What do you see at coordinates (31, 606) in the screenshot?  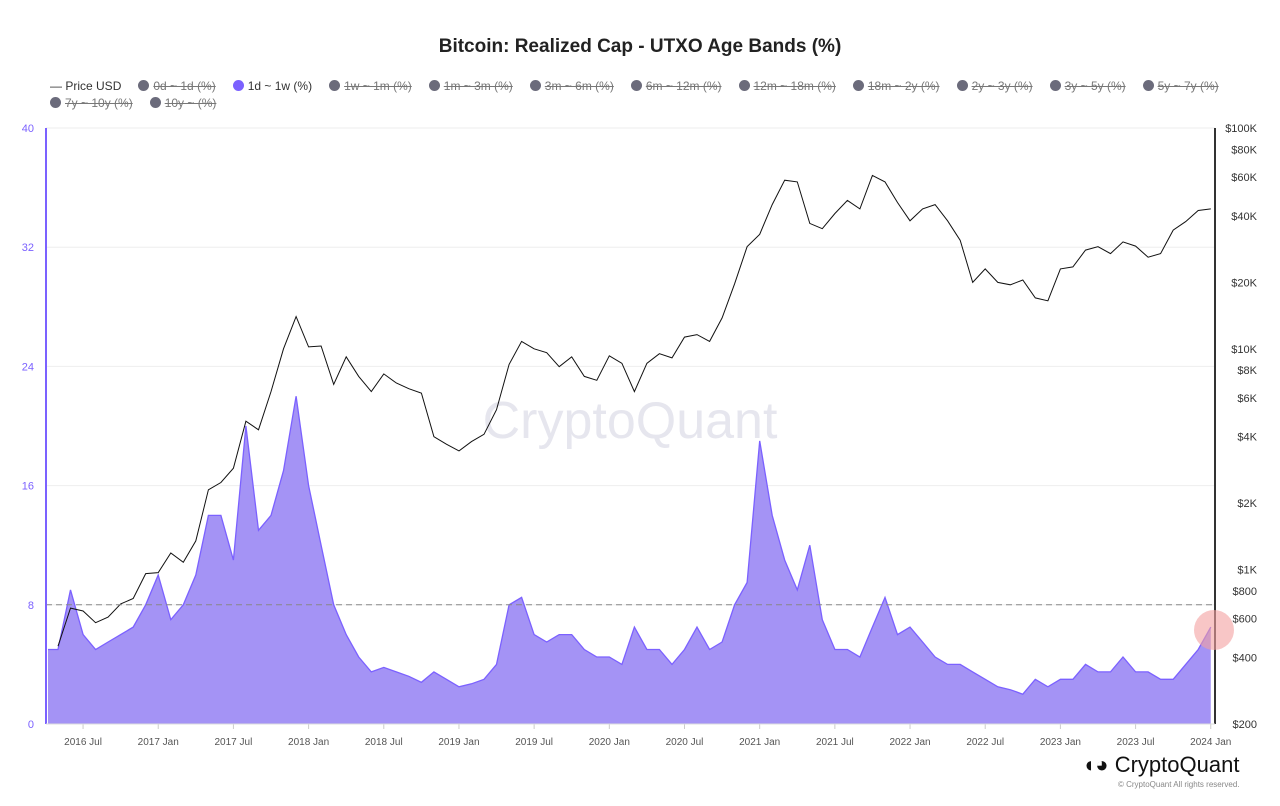 I see `y-left-tick-label: 8` at bounding box center [31, 606].